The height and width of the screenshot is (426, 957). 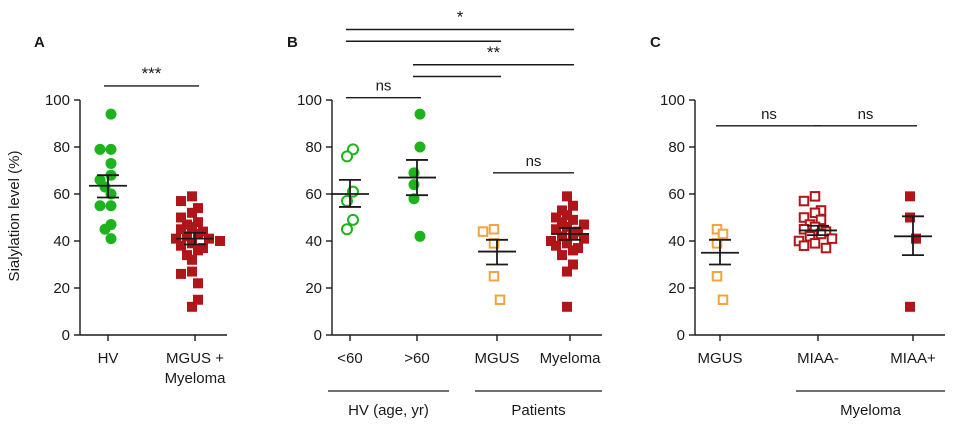 What do you see at coordinates (538, 410) in the screenshot?
I see `group-label: Patients` at bounding box center [538, 410].